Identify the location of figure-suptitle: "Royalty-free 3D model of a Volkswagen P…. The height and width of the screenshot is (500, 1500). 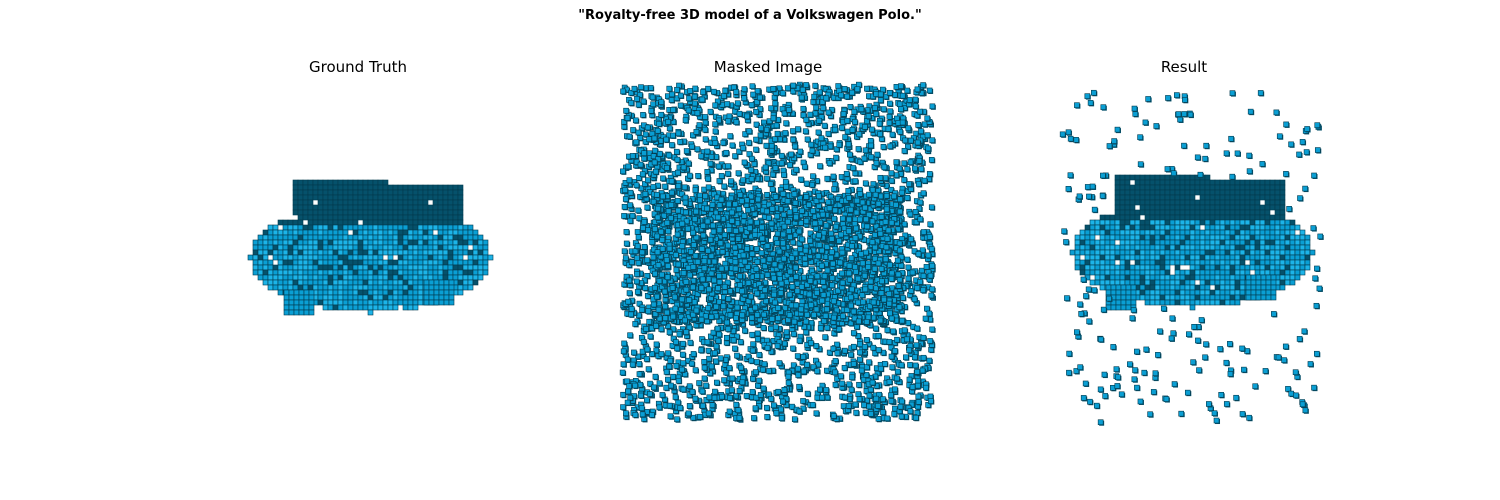
(750, 15).